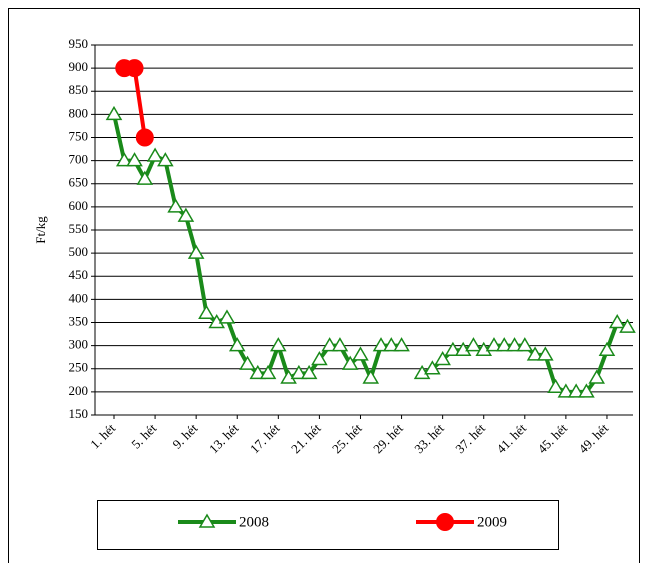 The image size is (647, 563). I want to click on y-tick-label: 350, so click(79, 320).